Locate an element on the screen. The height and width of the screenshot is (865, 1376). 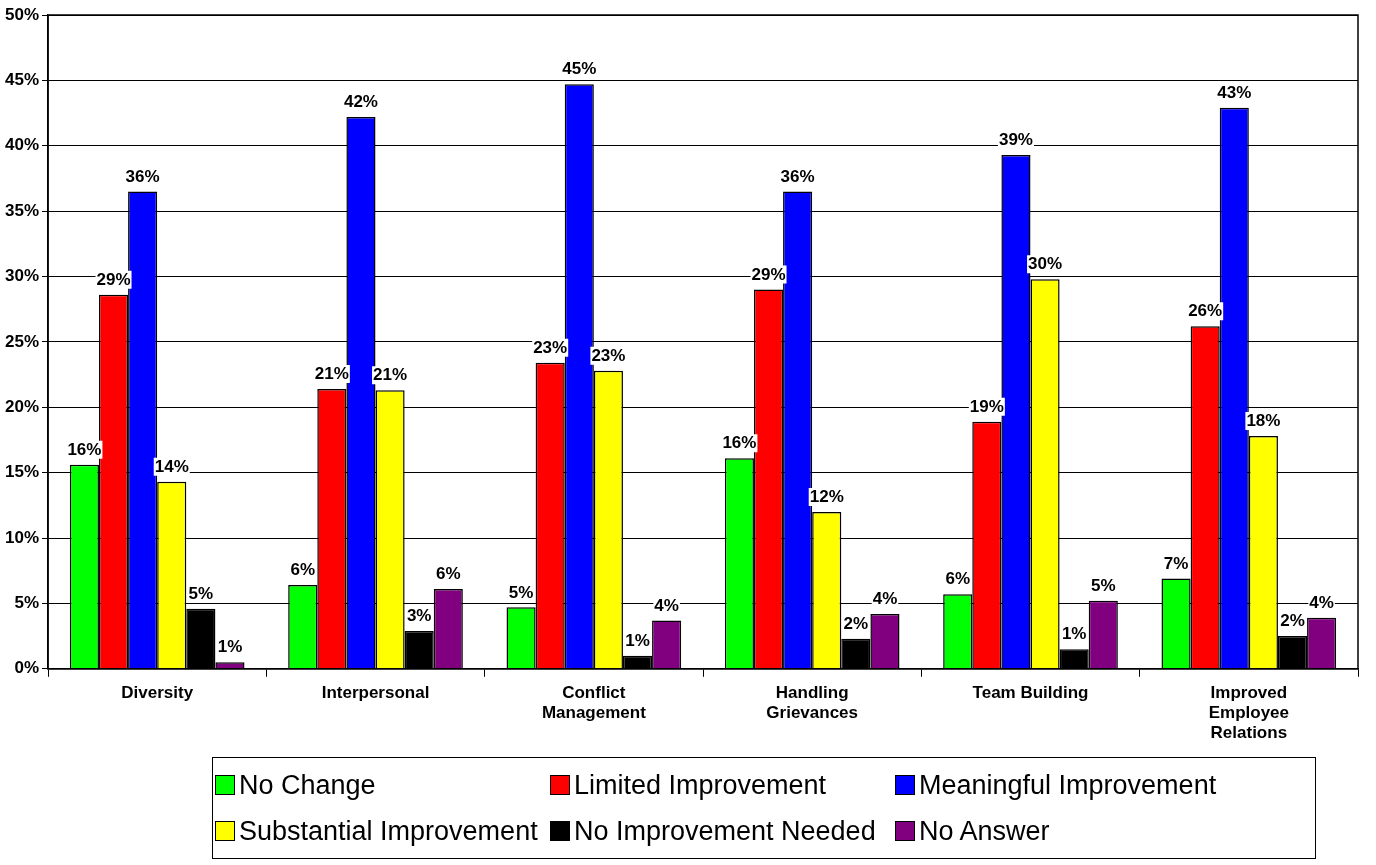
y-tick-label: 35% is located at coordinates (22, 210).